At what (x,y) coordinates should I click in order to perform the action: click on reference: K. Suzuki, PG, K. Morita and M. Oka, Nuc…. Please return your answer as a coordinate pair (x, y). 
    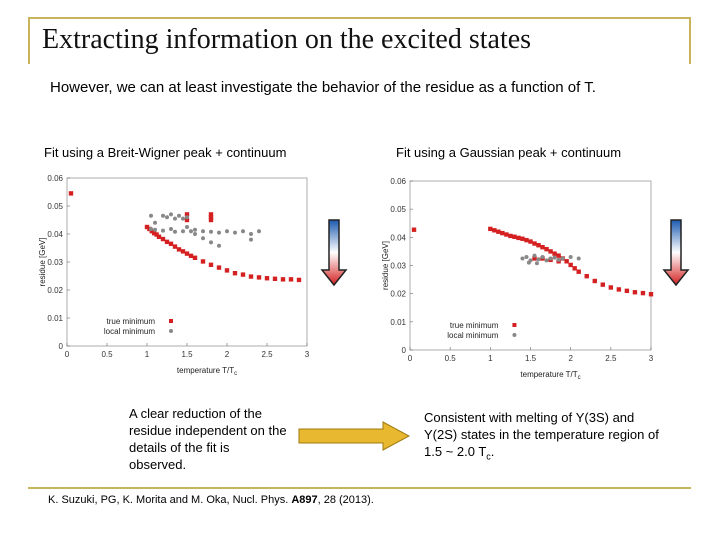
    Looking at the image, I should click on (211, 500).